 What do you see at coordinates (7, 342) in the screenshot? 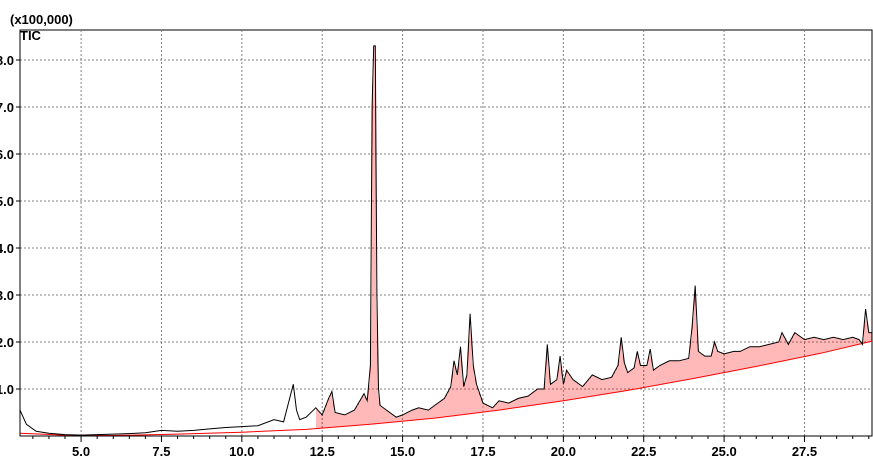
I see `y-tick-label: 2.0` at bounding box center [7, 342].